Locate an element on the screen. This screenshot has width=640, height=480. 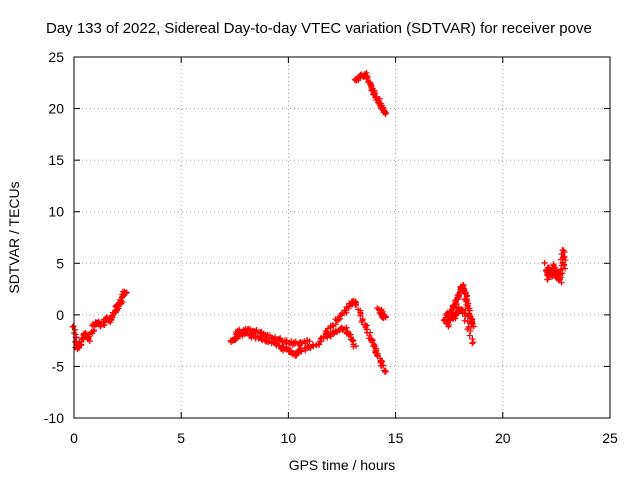
x-tick-label: 0 is located at coordinates (74, 438).